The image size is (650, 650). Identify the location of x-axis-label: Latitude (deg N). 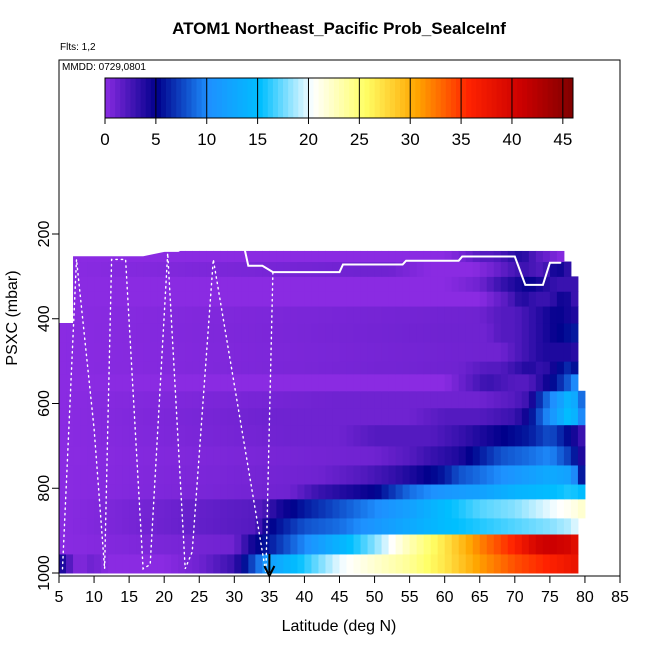
(339, 626).